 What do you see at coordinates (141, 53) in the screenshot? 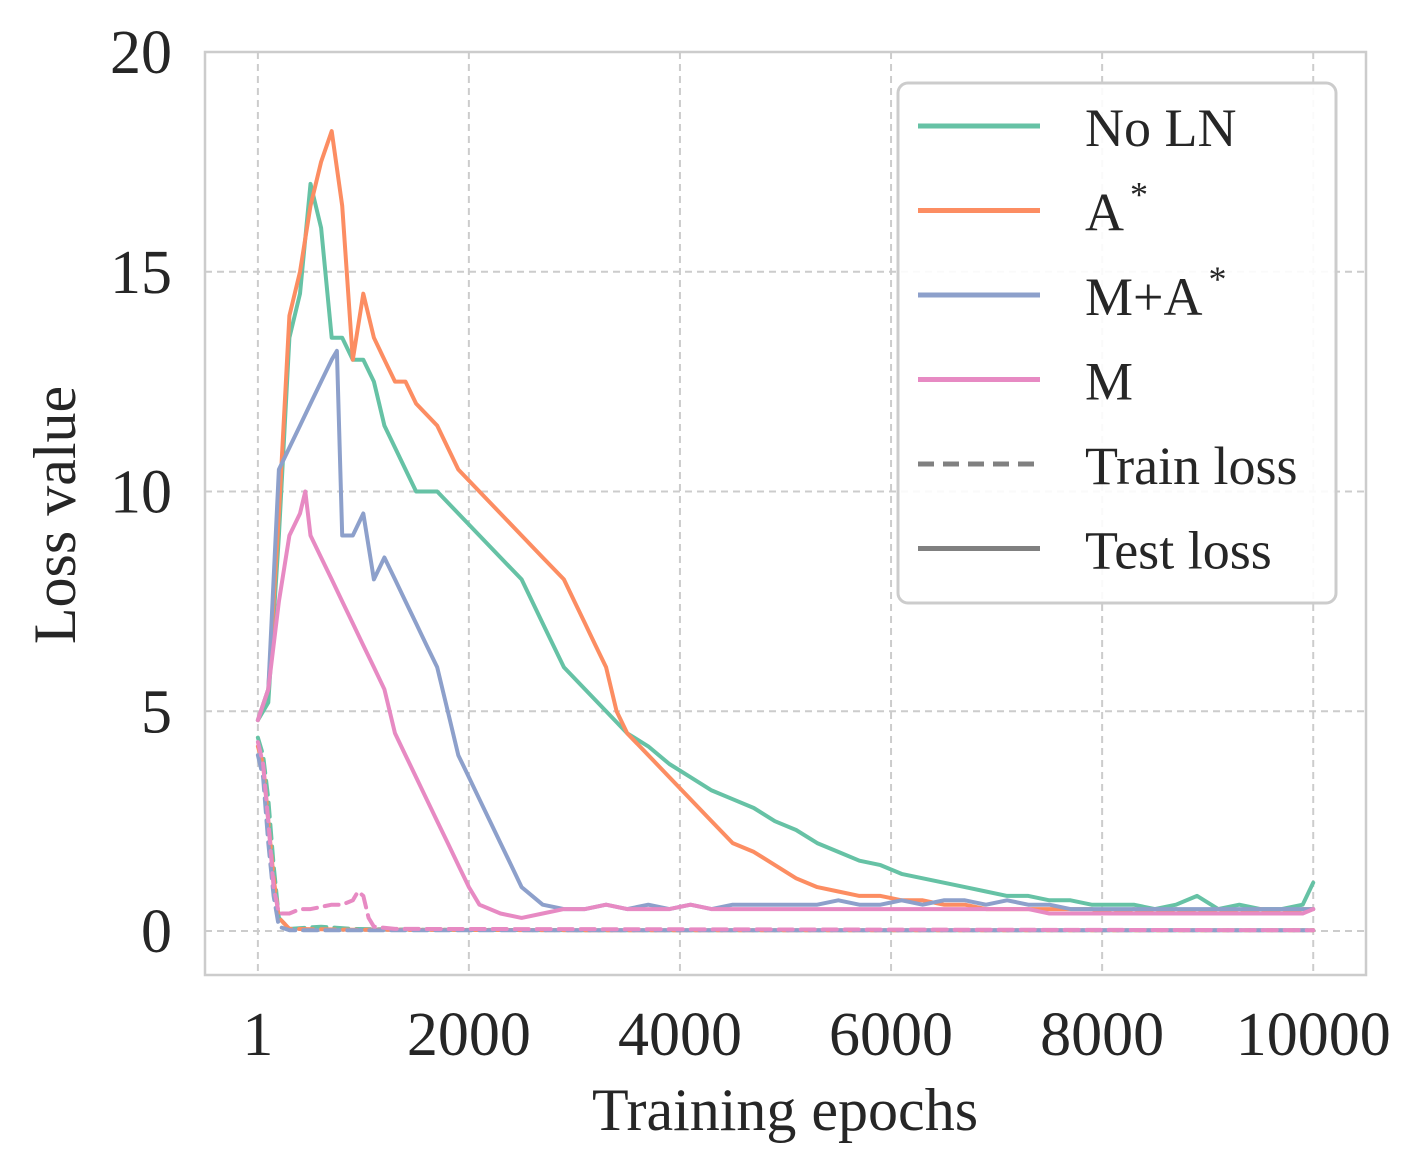
I see `y-tick-label: 20` at bounding box center [141, 53].